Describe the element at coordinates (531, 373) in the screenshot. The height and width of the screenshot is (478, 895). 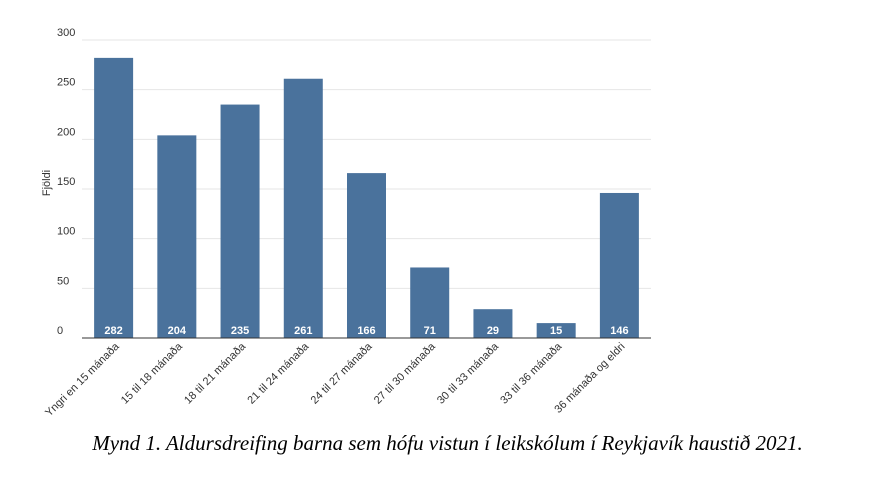
I see `x-tick-label: 33 til 36 mánaða` at that location.